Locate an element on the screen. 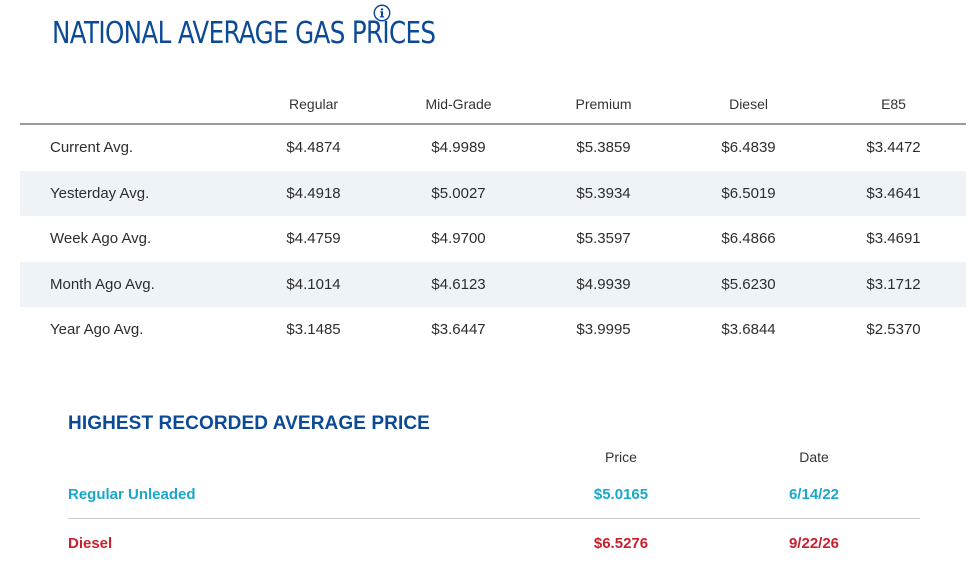 This screenshot has height=567, width=980. row-label: Current Avg. is located at coordinates (92, 148).